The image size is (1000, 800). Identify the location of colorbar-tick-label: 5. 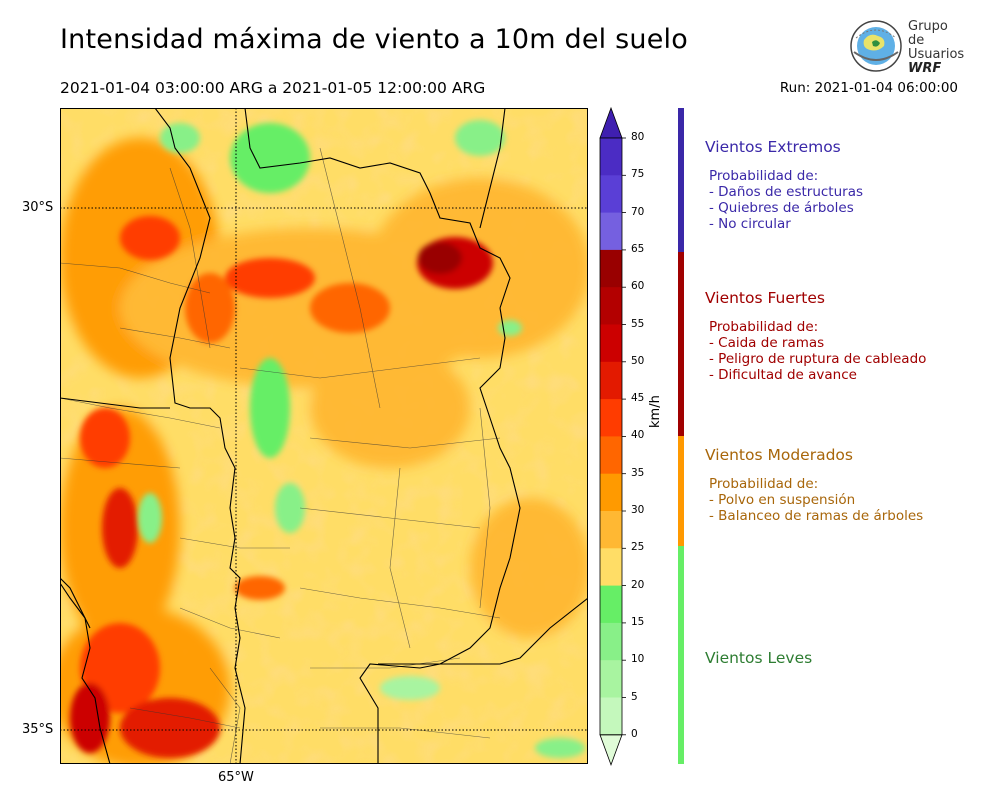
(634, 696).